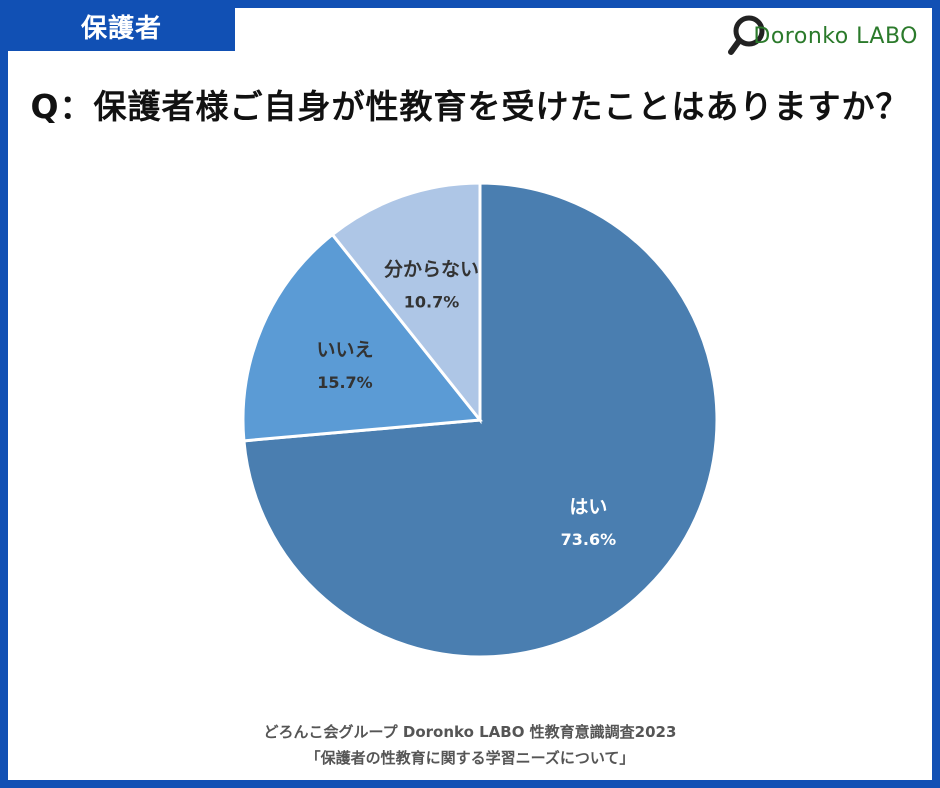  I want to click on slice-value-label: 10.7%, so click(432, 301).